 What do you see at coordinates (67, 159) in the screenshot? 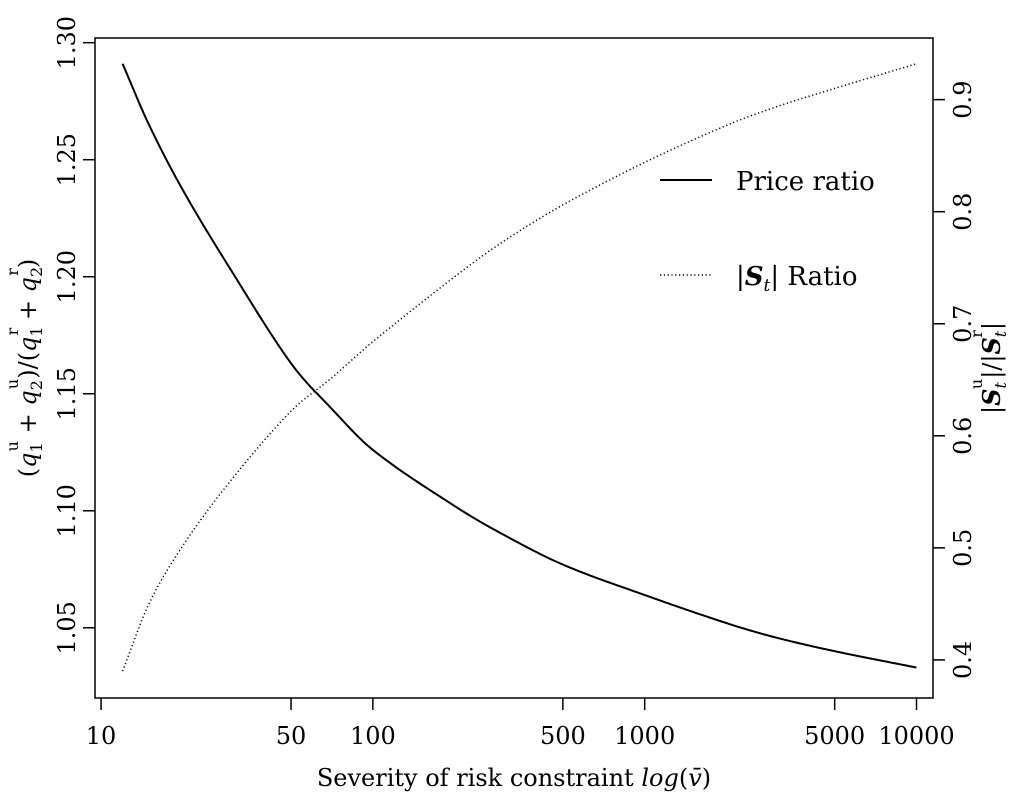
I see `y-left-tick-label: 1.25` at bounding box center [67, 159].